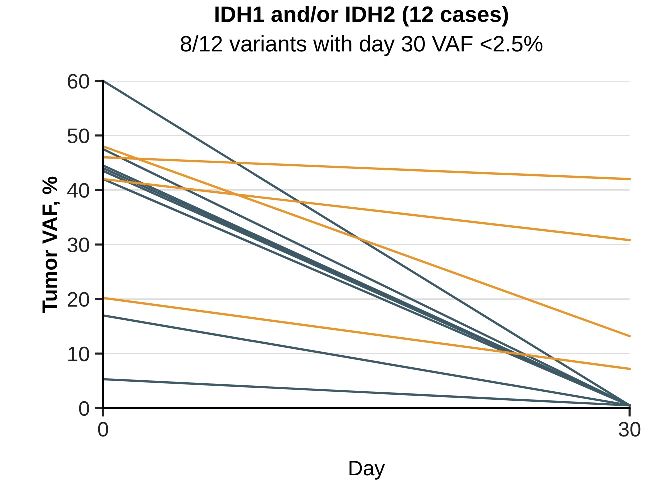 The image size is (646, 492). I want to click on chart-subtitle: 8/12 variants with day 30 VAF <2.5%, so click(362, 46).